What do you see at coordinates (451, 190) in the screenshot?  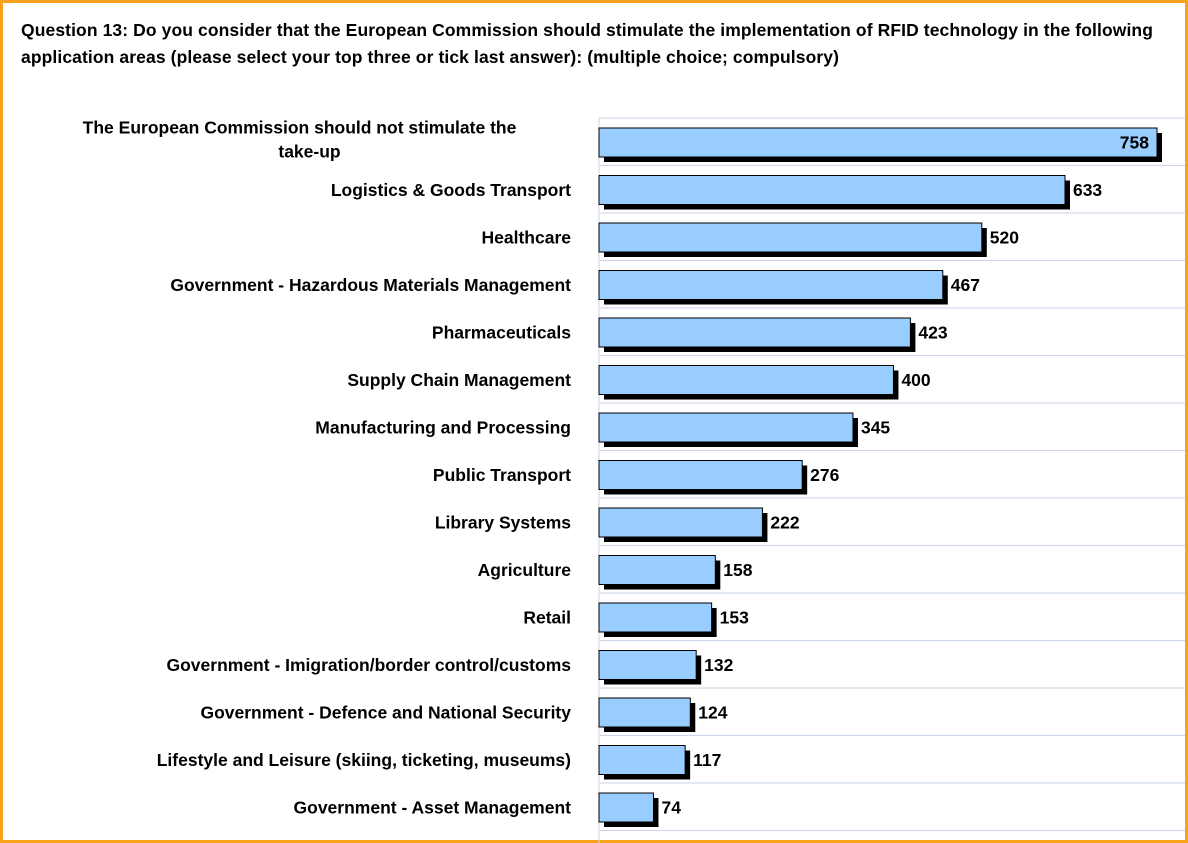 I see `category-label: Logistics & Goods Transport` at bounding box center [451, 190].